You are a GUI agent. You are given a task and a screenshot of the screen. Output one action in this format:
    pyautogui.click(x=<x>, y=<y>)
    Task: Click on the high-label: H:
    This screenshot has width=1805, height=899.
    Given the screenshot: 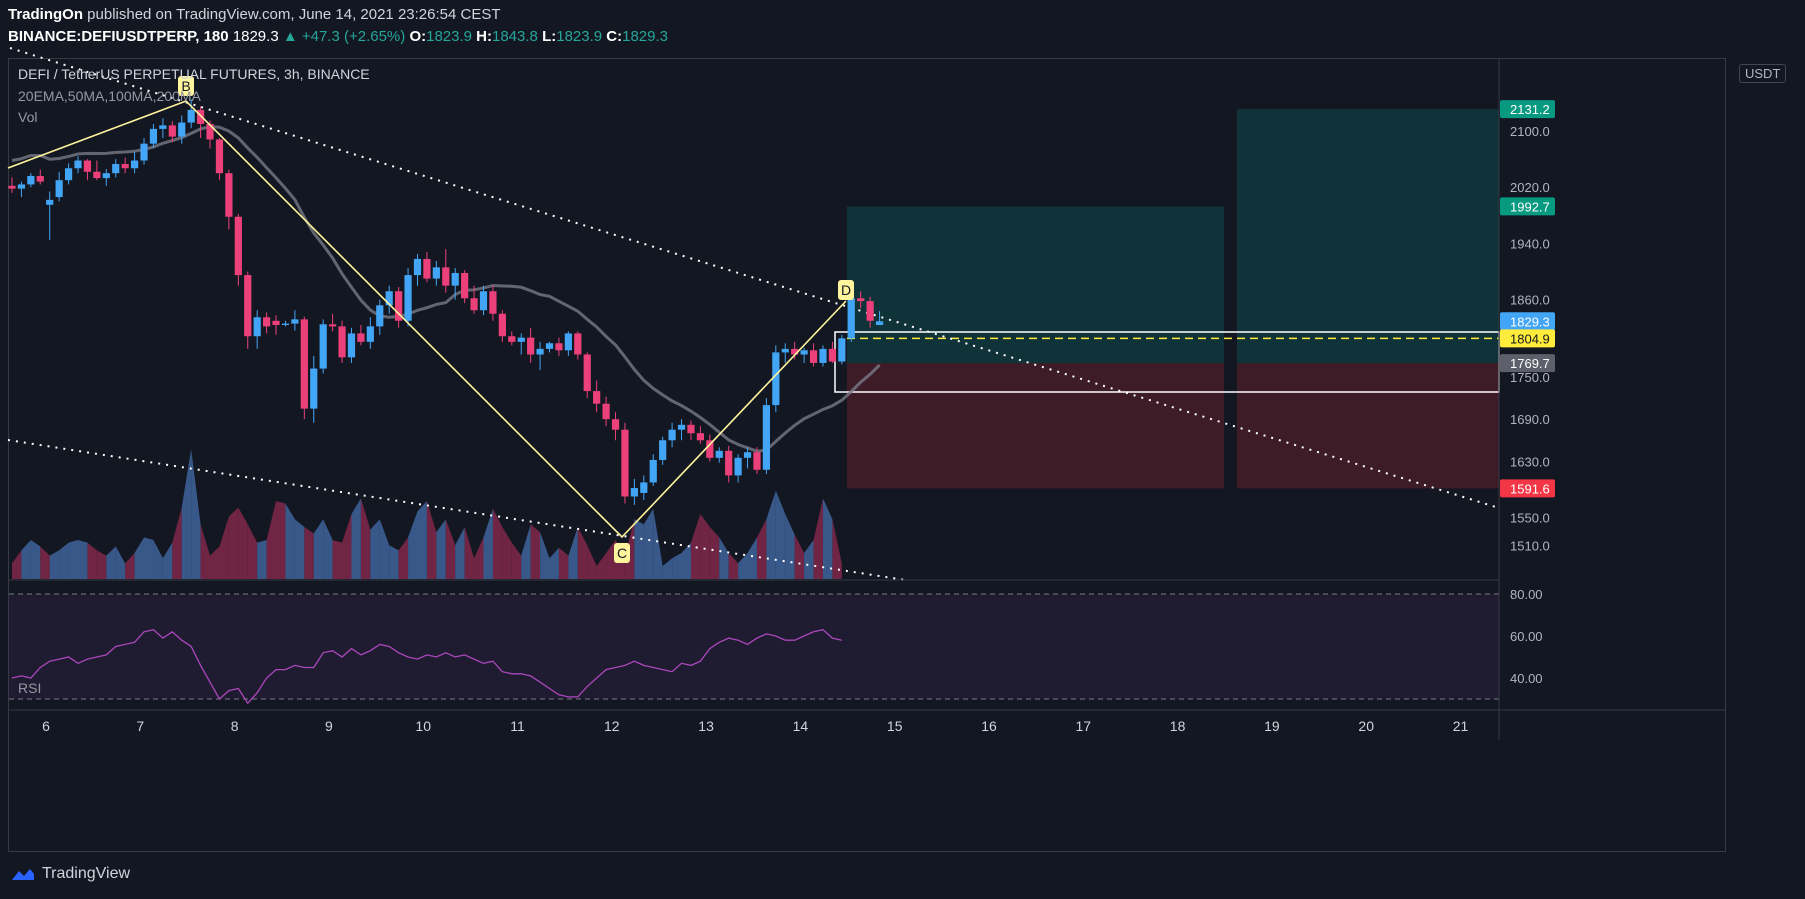 What is the action you would take?
    pyautogui.click(x=484, y=36)
    